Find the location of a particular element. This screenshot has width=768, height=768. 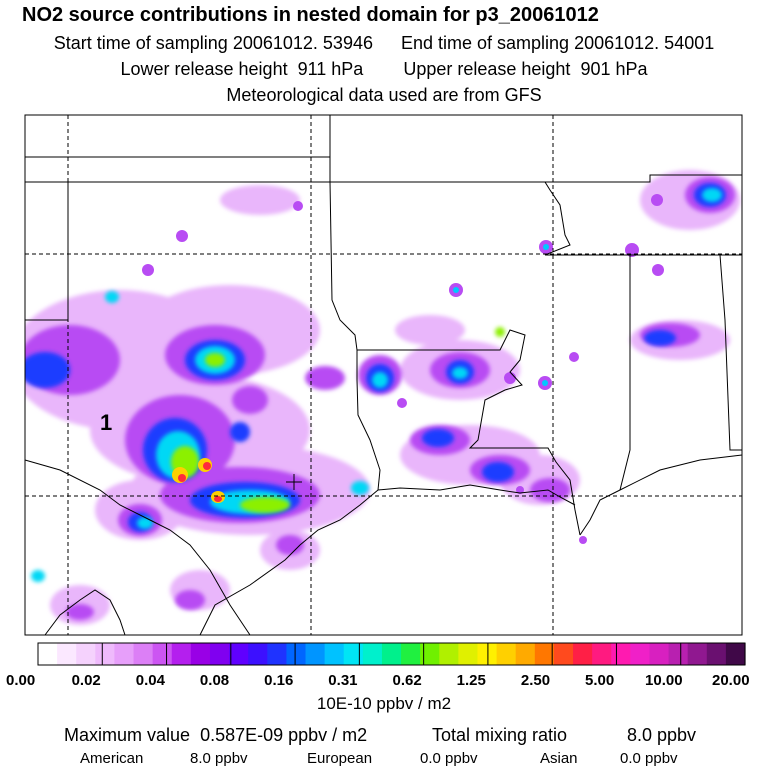

lower-height-label: Lower release height is located at coordinates (204, 69).